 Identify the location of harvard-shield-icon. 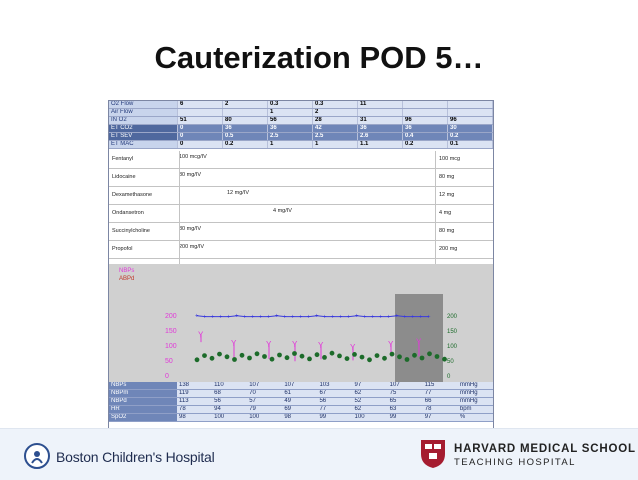
(433, 454).